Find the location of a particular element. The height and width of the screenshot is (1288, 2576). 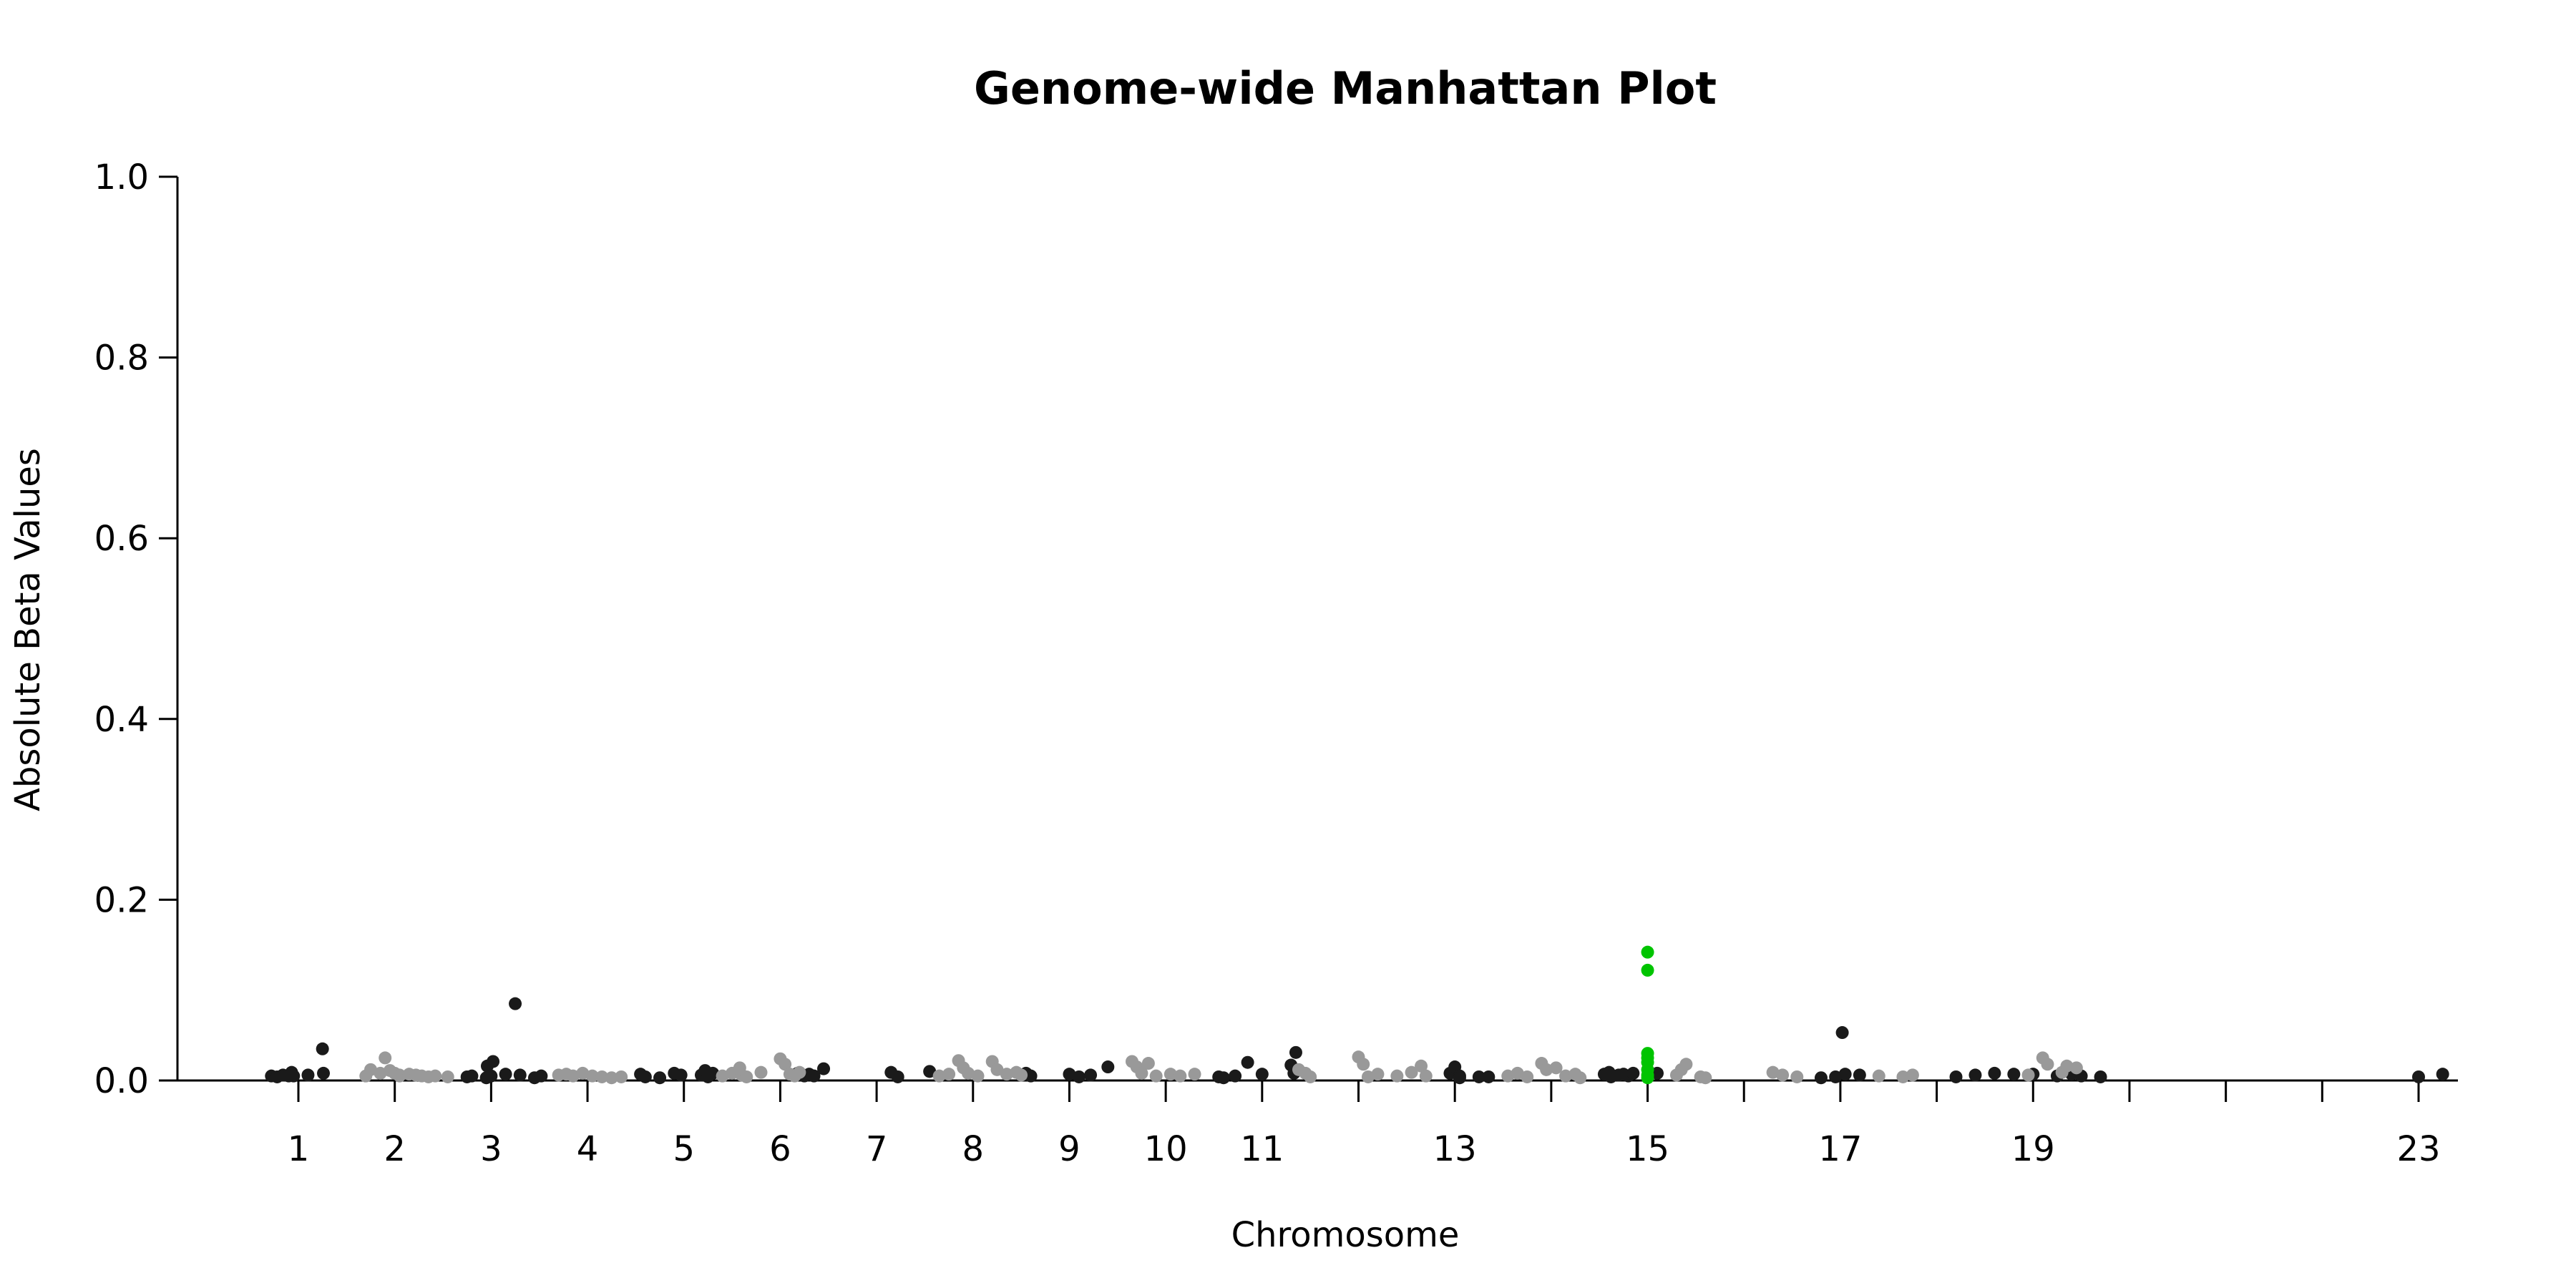

y-tick-label: 0.4 is located at coordinates (122, 720).